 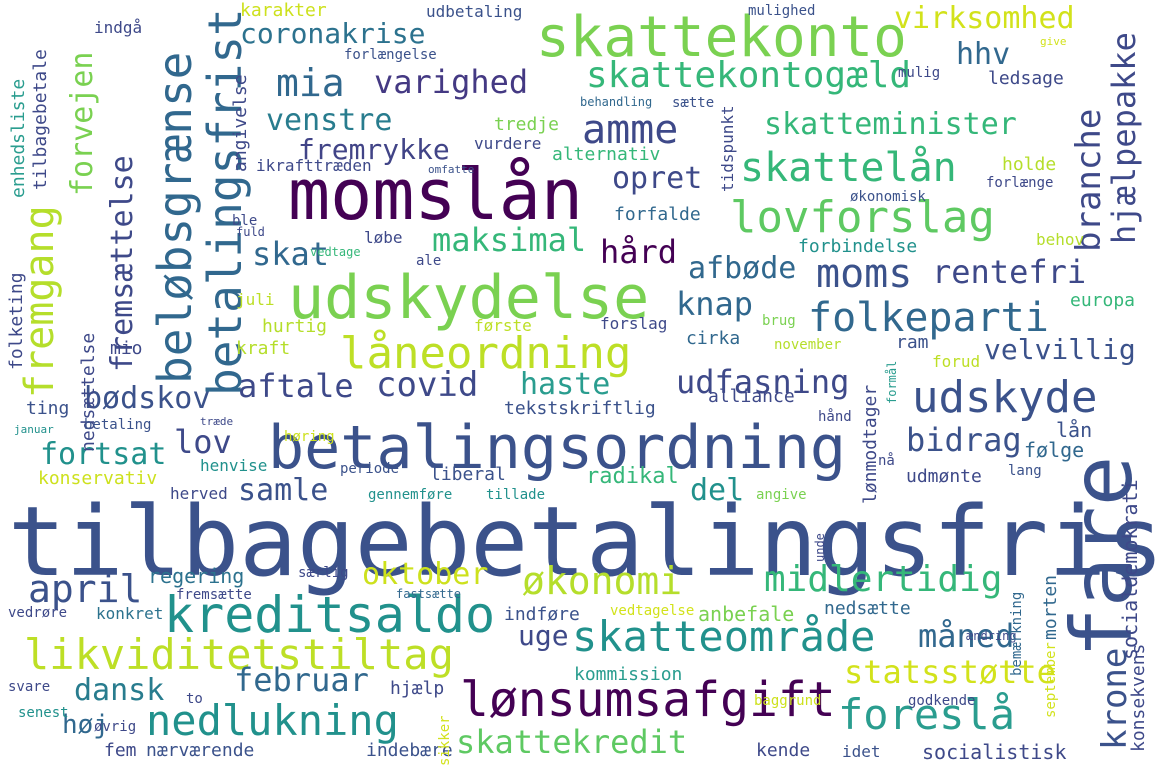 What do you see at coordinates (34, 429) in the screenshot?
I see `word: januar` at bounding box center [34, 429].